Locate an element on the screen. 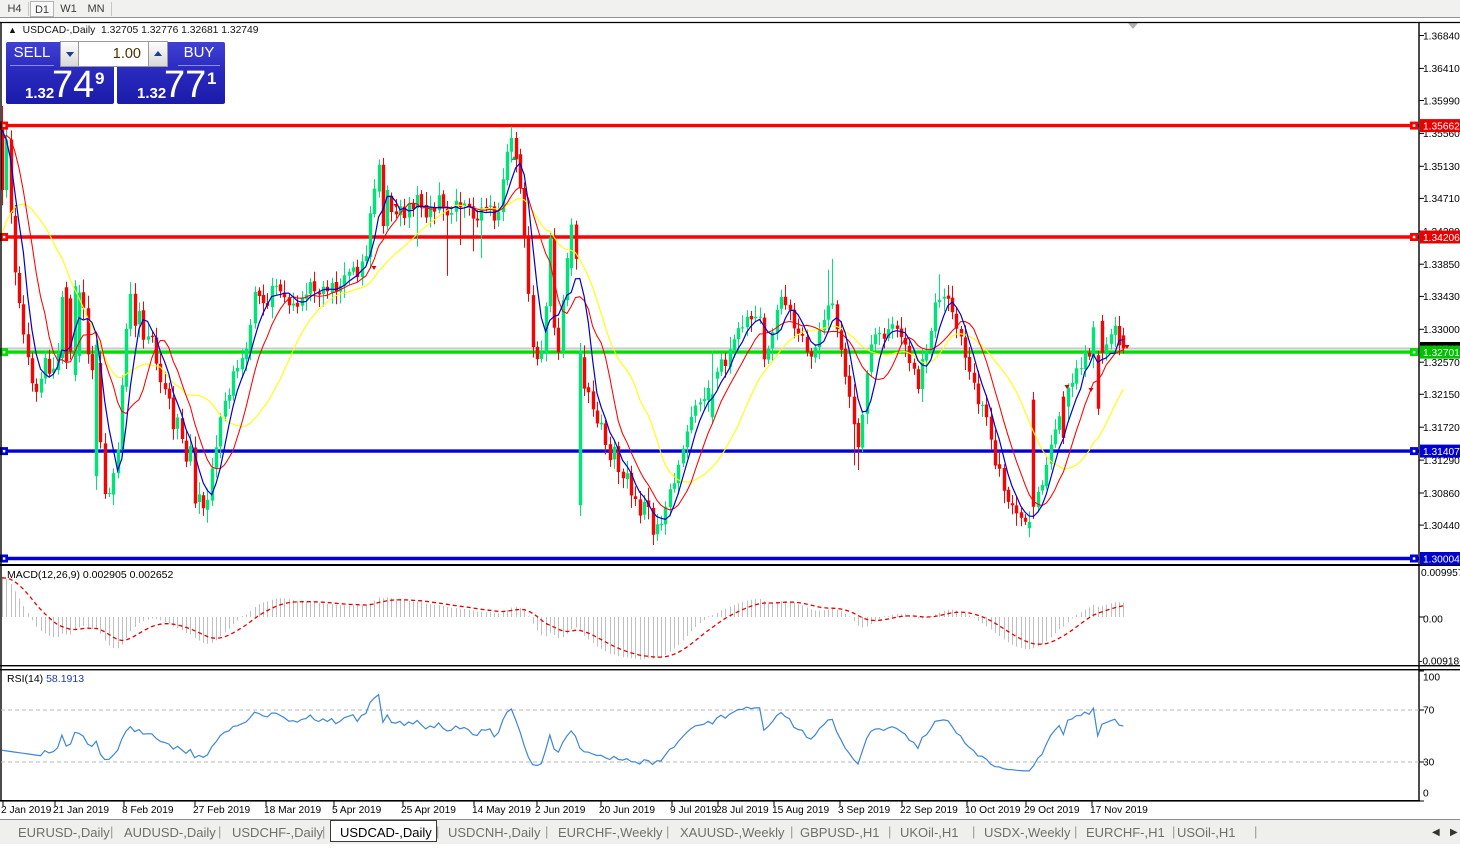 The width and height of the screenshot is (1460, 849). svg-text: 1.34710 is located at coordinates (1441, 199).